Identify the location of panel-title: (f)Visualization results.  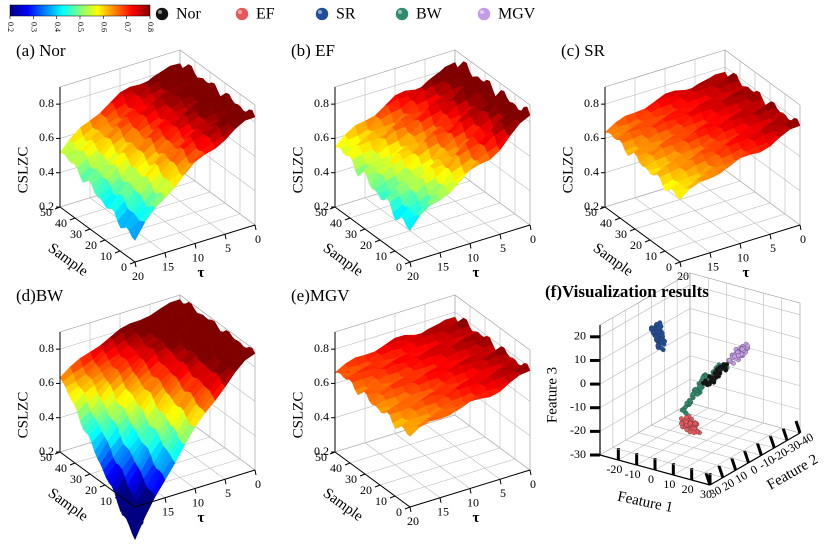
(627, 291).